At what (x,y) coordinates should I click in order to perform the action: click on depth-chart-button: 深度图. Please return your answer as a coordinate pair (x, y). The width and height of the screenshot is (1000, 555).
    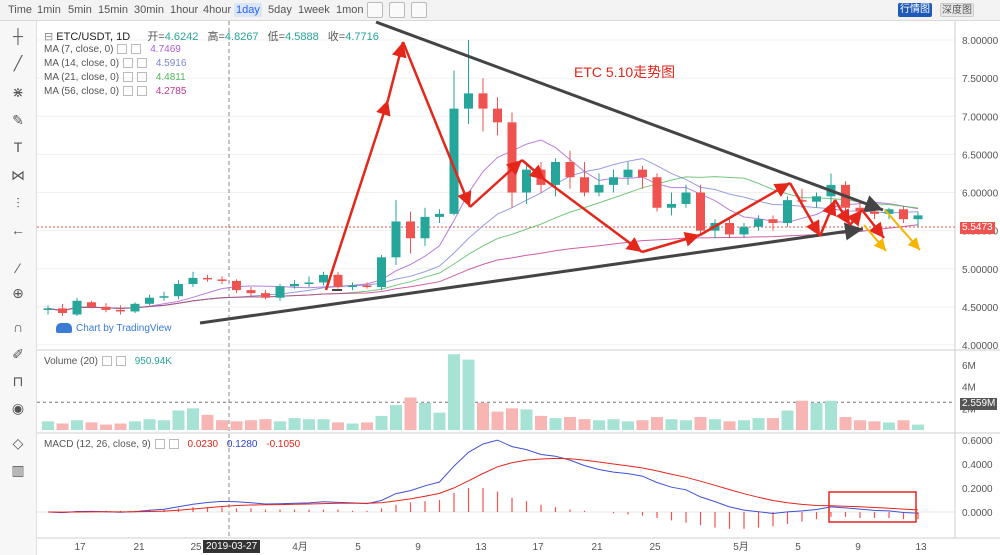
    Looking at the image, I should click on (957, 10).